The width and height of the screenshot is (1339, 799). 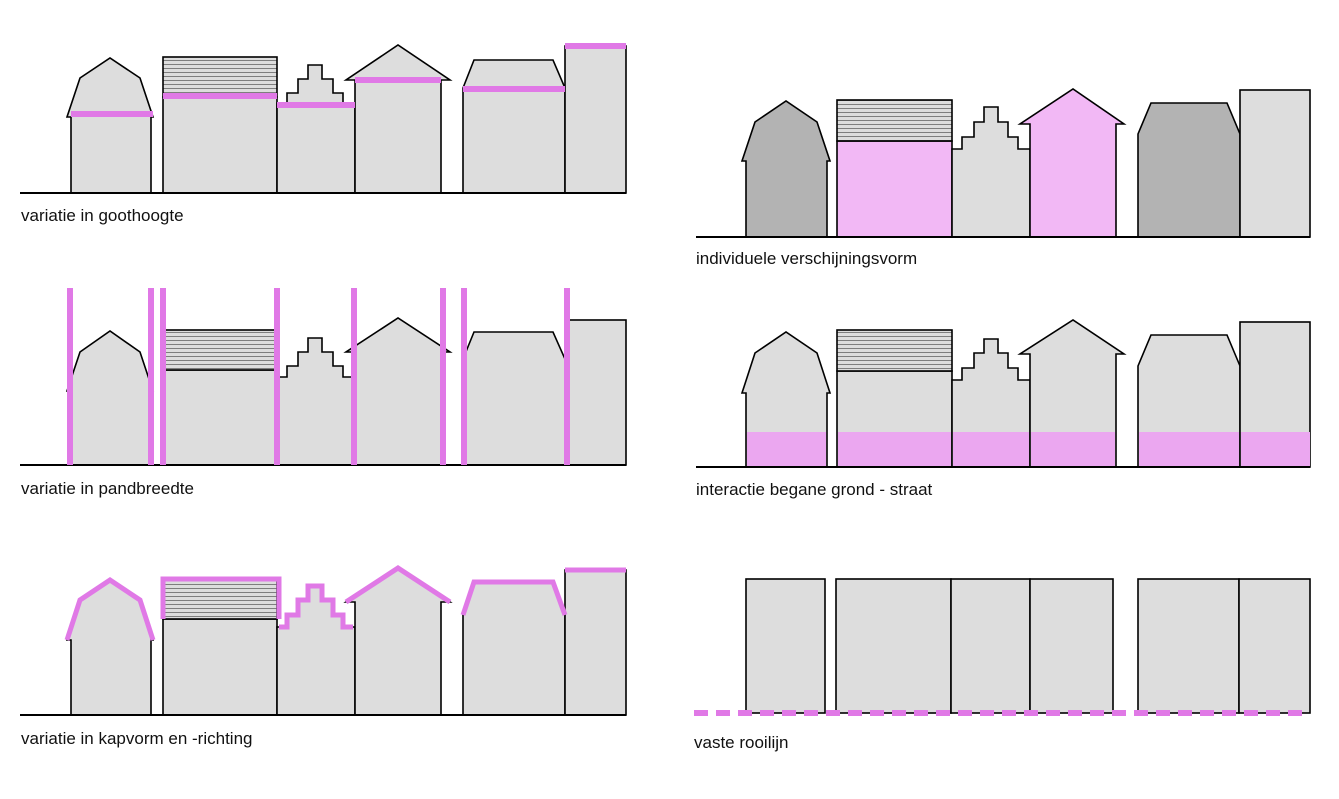 I want to click on panel-rooilijn, so click(x=1028, y=646).